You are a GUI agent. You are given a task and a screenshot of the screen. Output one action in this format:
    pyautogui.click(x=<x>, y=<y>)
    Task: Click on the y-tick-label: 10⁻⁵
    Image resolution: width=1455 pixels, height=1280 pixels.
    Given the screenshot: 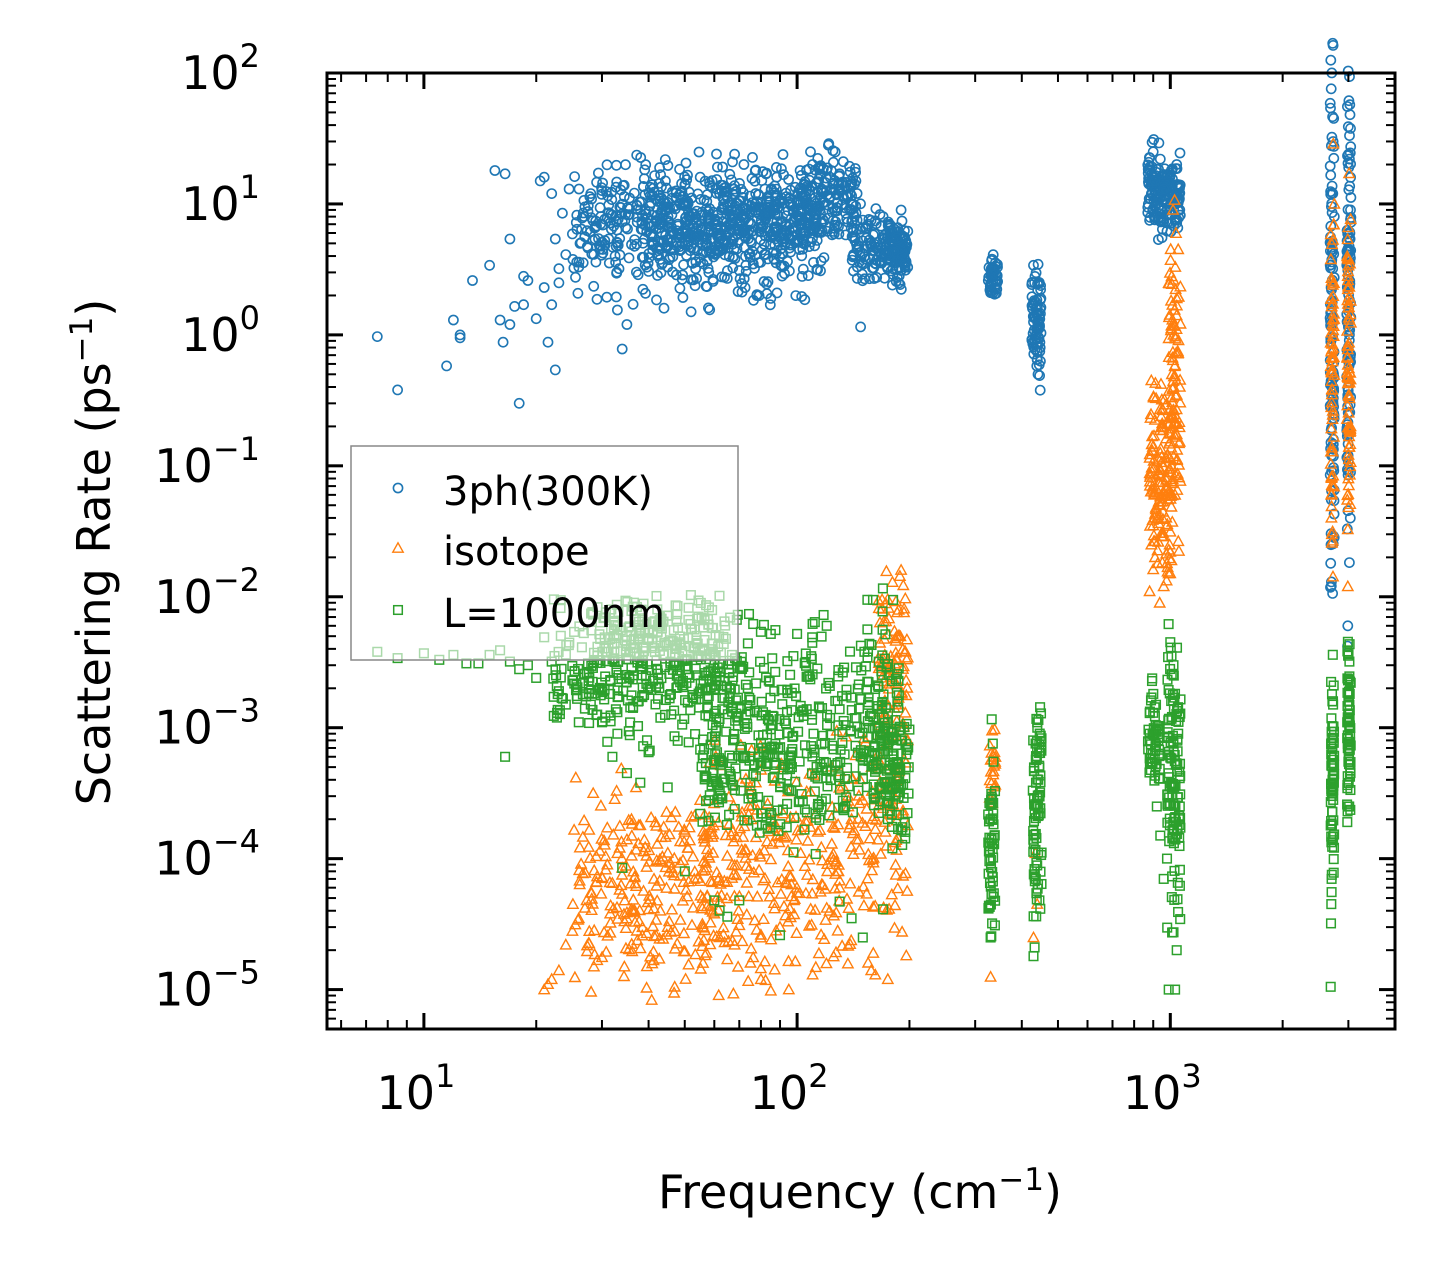 What is the action you would take?
    pyautogui.click(x=207, y=985)
    